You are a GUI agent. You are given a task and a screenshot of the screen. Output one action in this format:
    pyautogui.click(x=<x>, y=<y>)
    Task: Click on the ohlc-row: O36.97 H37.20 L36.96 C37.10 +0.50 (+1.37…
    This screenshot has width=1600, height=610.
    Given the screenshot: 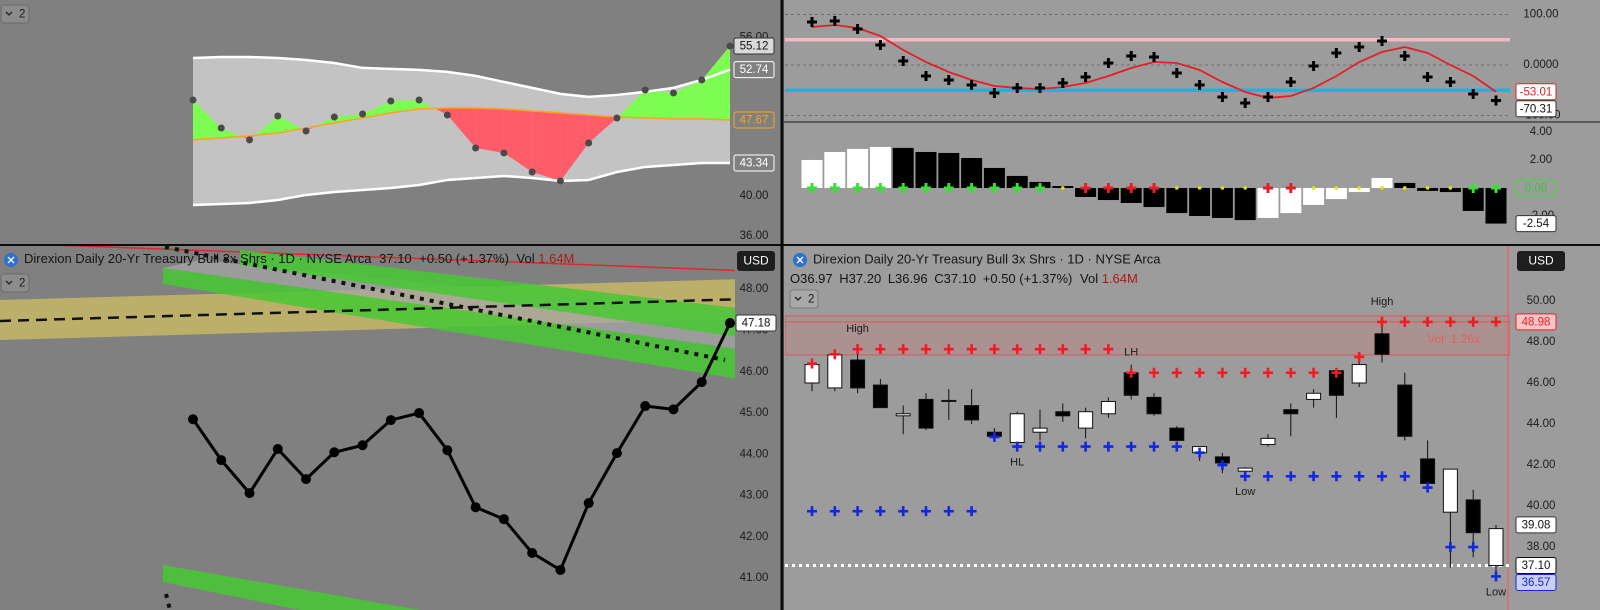 What is the action you would take?
    pyautogui.click(x=964, y=278)
    